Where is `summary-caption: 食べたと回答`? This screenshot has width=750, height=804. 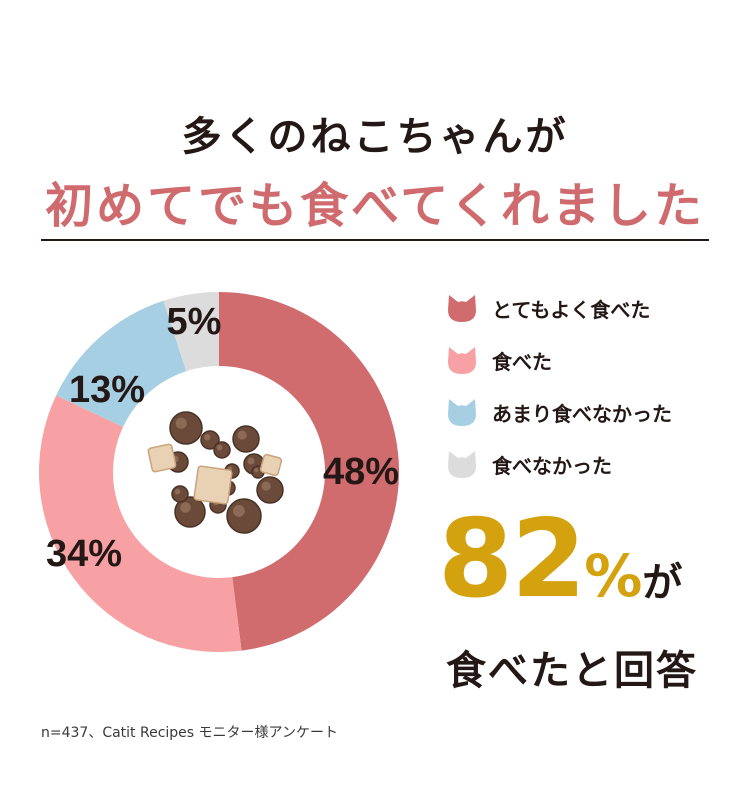 summary-caption: 食べたと回答 is located at coordinates (572, 671).